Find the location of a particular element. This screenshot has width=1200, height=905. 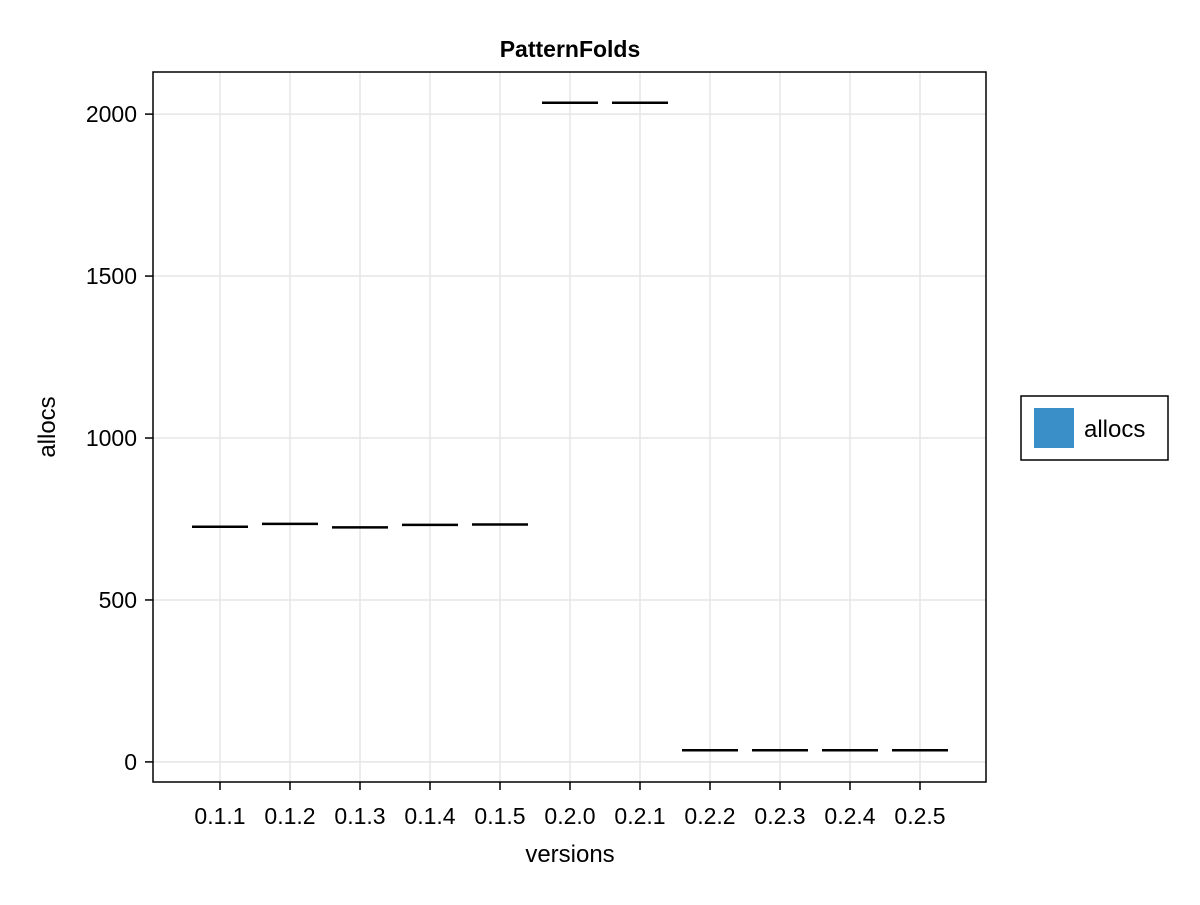

x-tick-label: 0.2.5 is located at coordinates (919, 816).